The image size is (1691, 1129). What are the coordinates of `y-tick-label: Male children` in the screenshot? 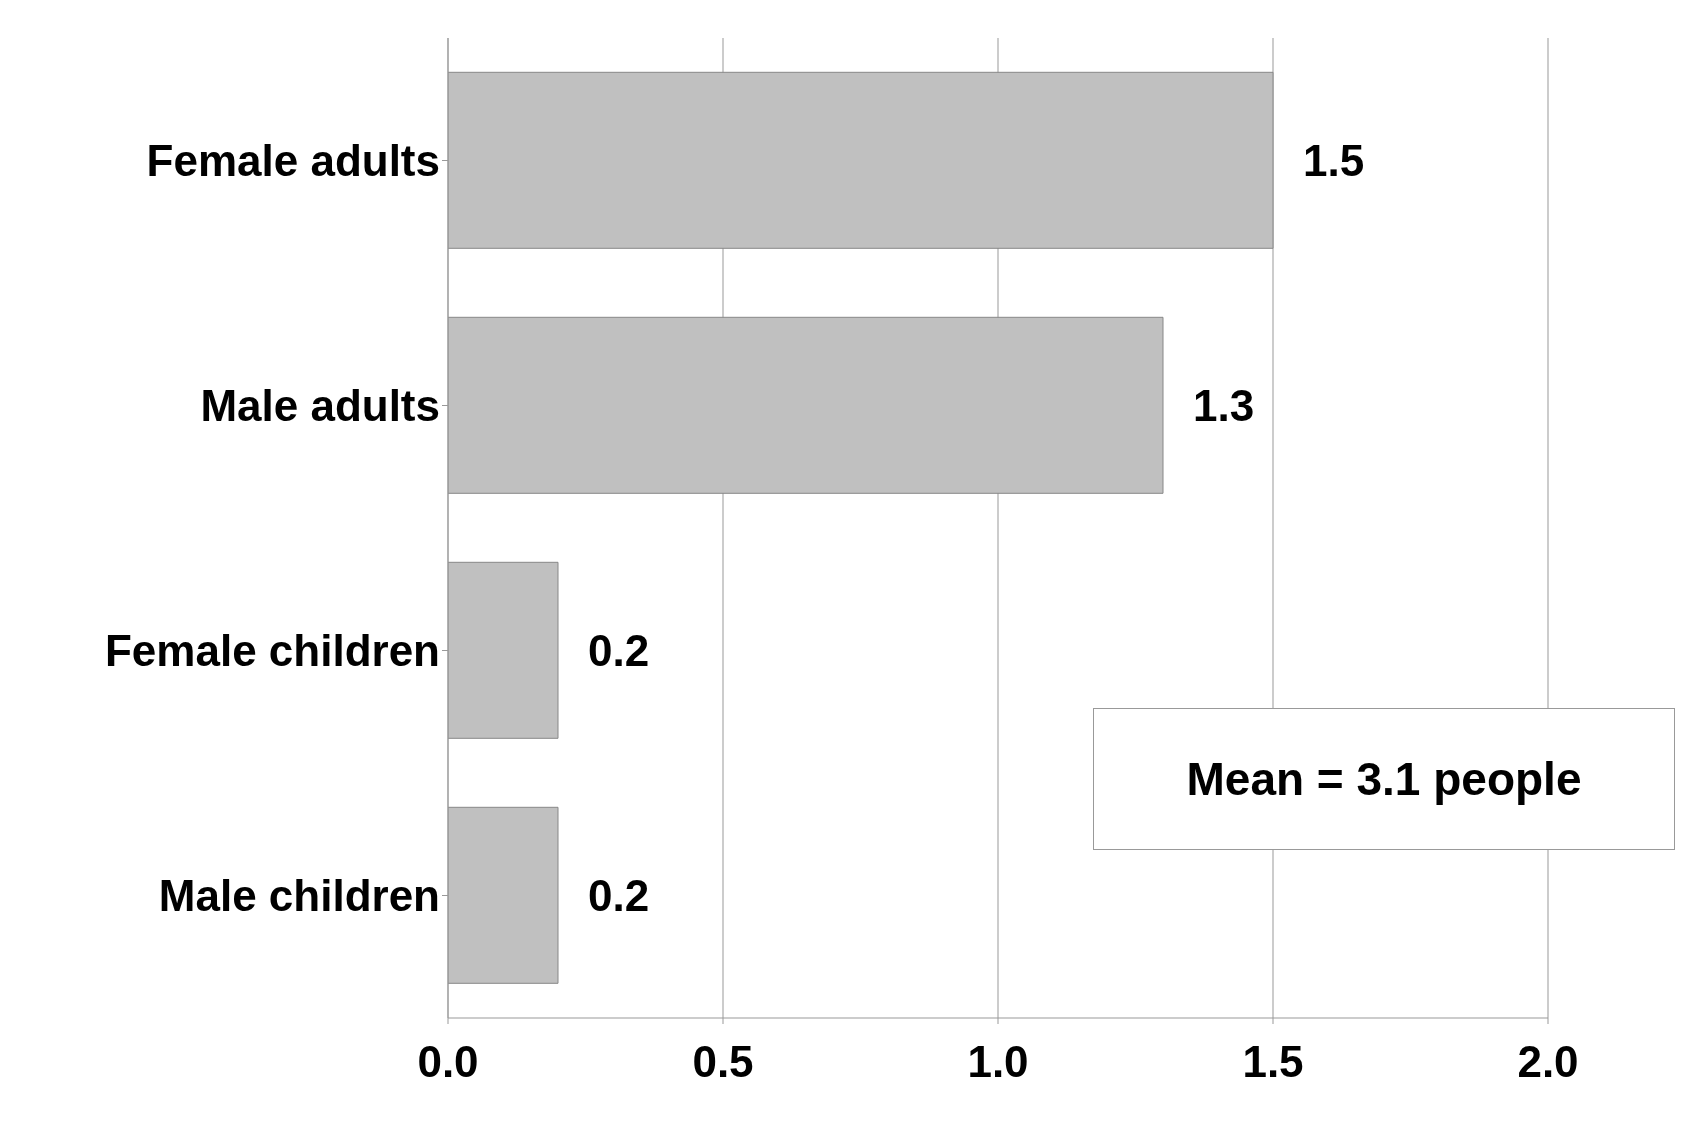 It's located at (299, 896).